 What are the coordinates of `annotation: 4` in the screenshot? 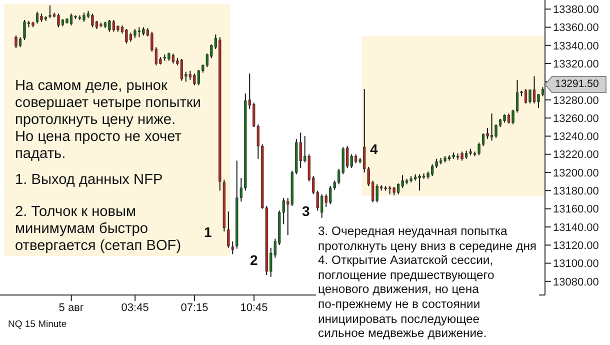 It's located at (374, 149).